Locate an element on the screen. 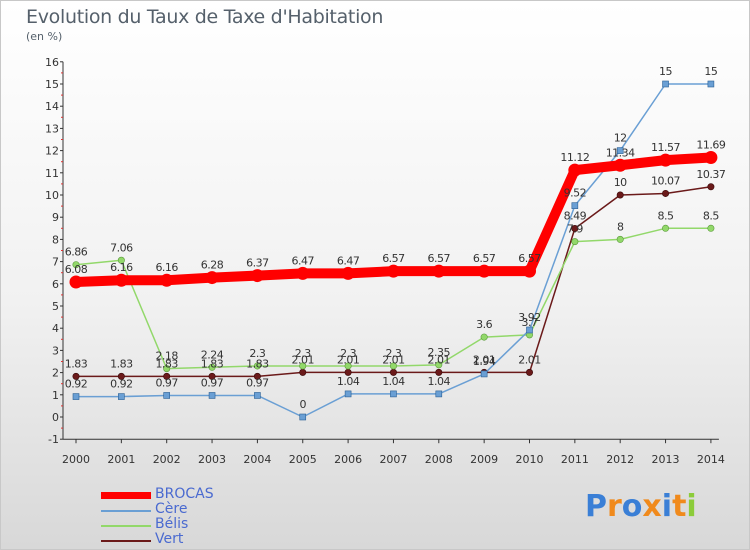 The height and width of the screenshot is (550, 750). data-label-belis: 3.6 is located at coordinates (484, 324).